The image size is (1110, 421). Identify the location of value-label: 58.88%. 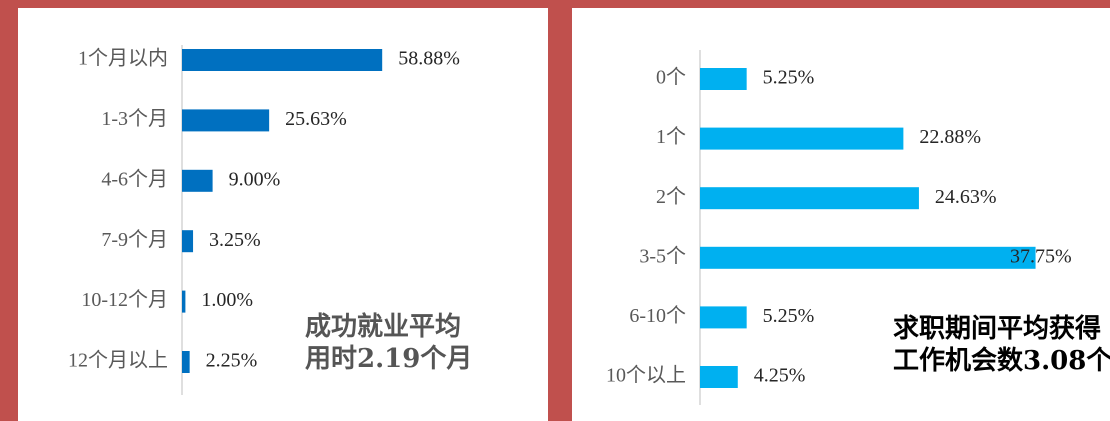
(429, 59).